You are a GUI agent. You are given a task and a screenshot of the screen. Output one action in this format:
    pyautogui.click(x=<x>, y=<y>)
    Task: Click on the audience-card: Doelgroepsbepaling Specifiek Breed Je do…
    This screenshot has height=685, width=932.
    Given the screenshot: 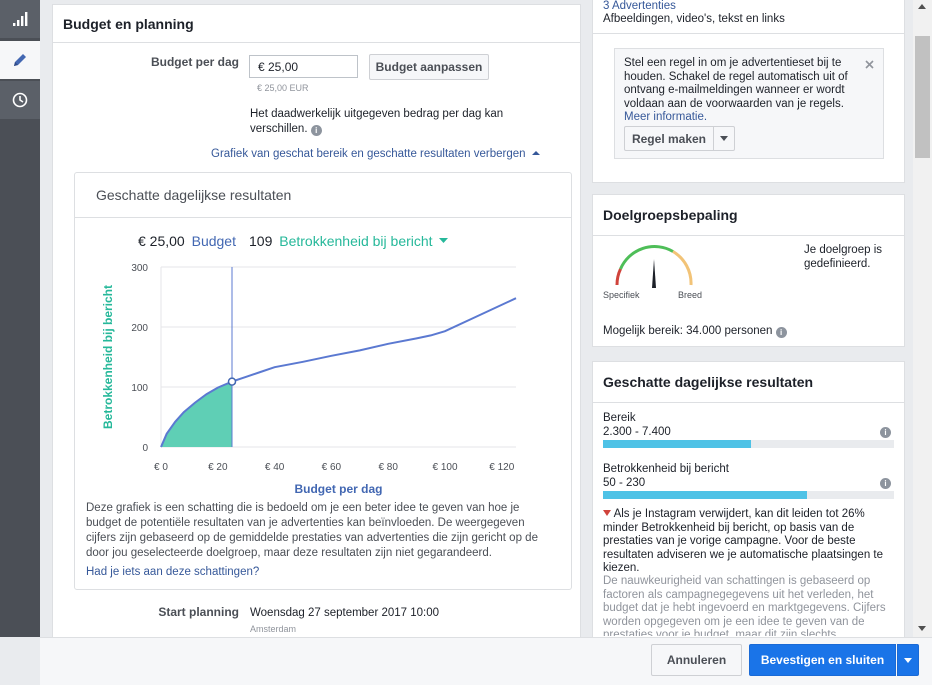 What is the action you would take?
    pyautogui.click(x=748, y=270)
    